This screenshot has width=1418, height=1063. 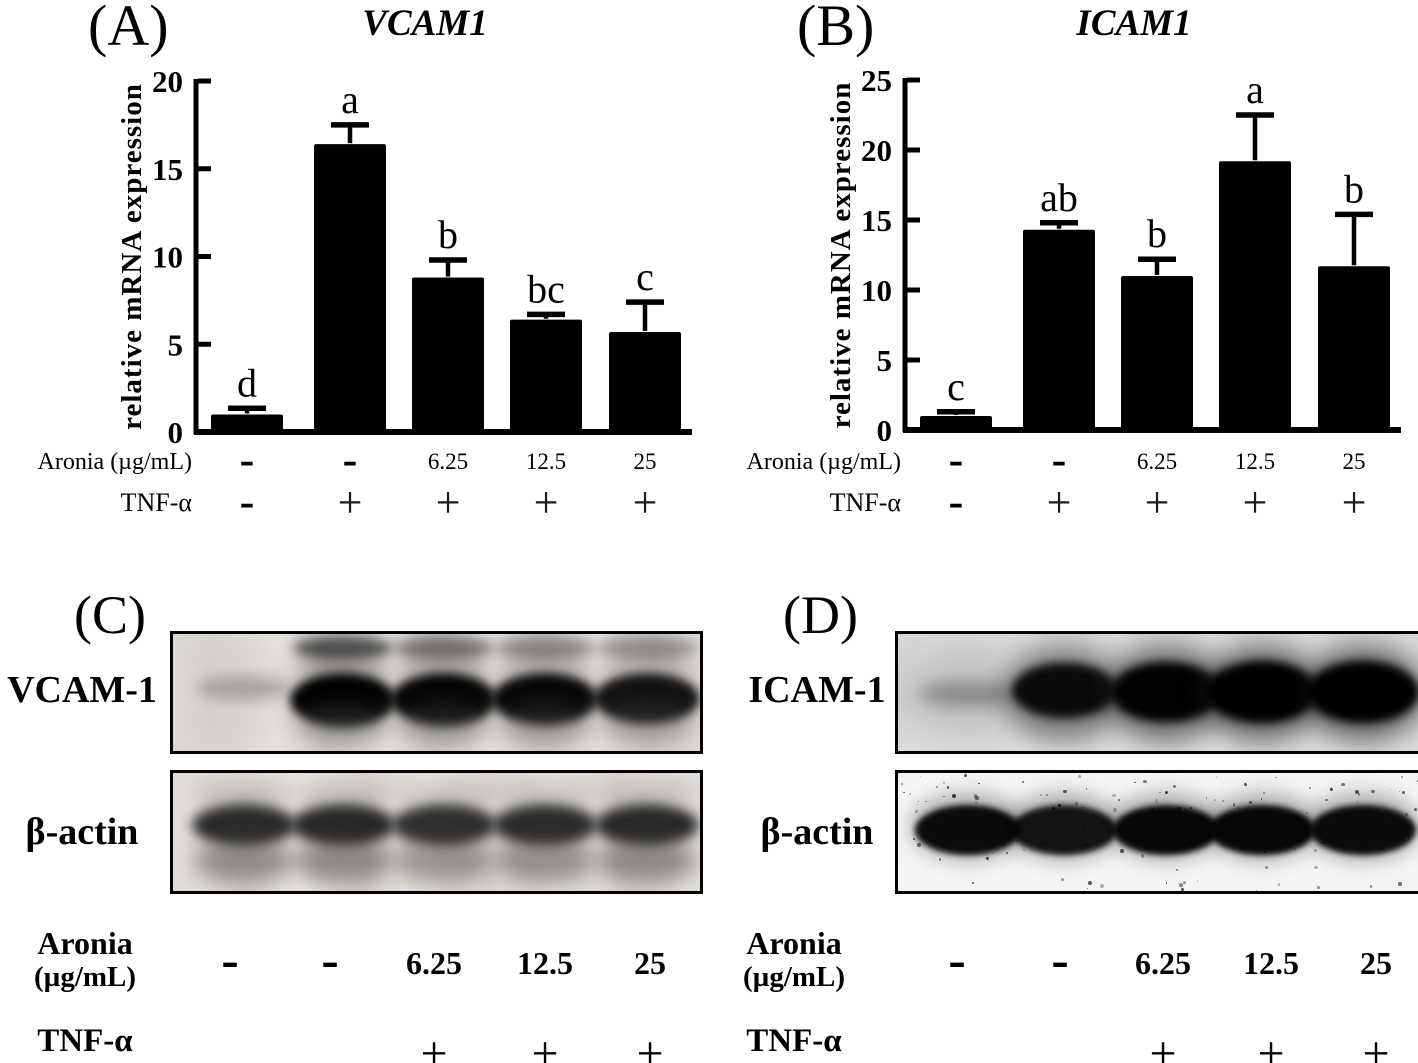 I want to click on vcam1-blot-image, so click(x=436, y=692).